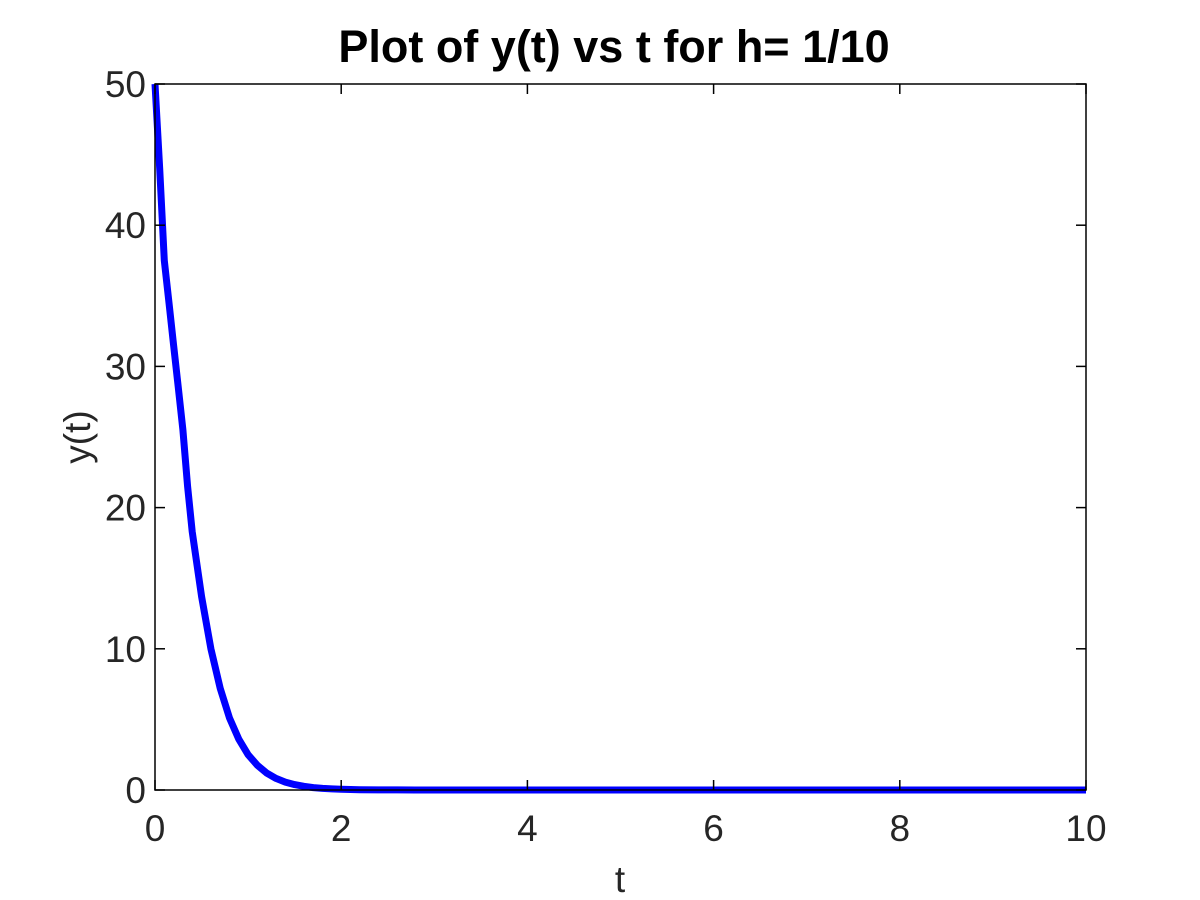 The image size is (1200, 900). I want to click on y-tick-label: 10, so click(125, 649).